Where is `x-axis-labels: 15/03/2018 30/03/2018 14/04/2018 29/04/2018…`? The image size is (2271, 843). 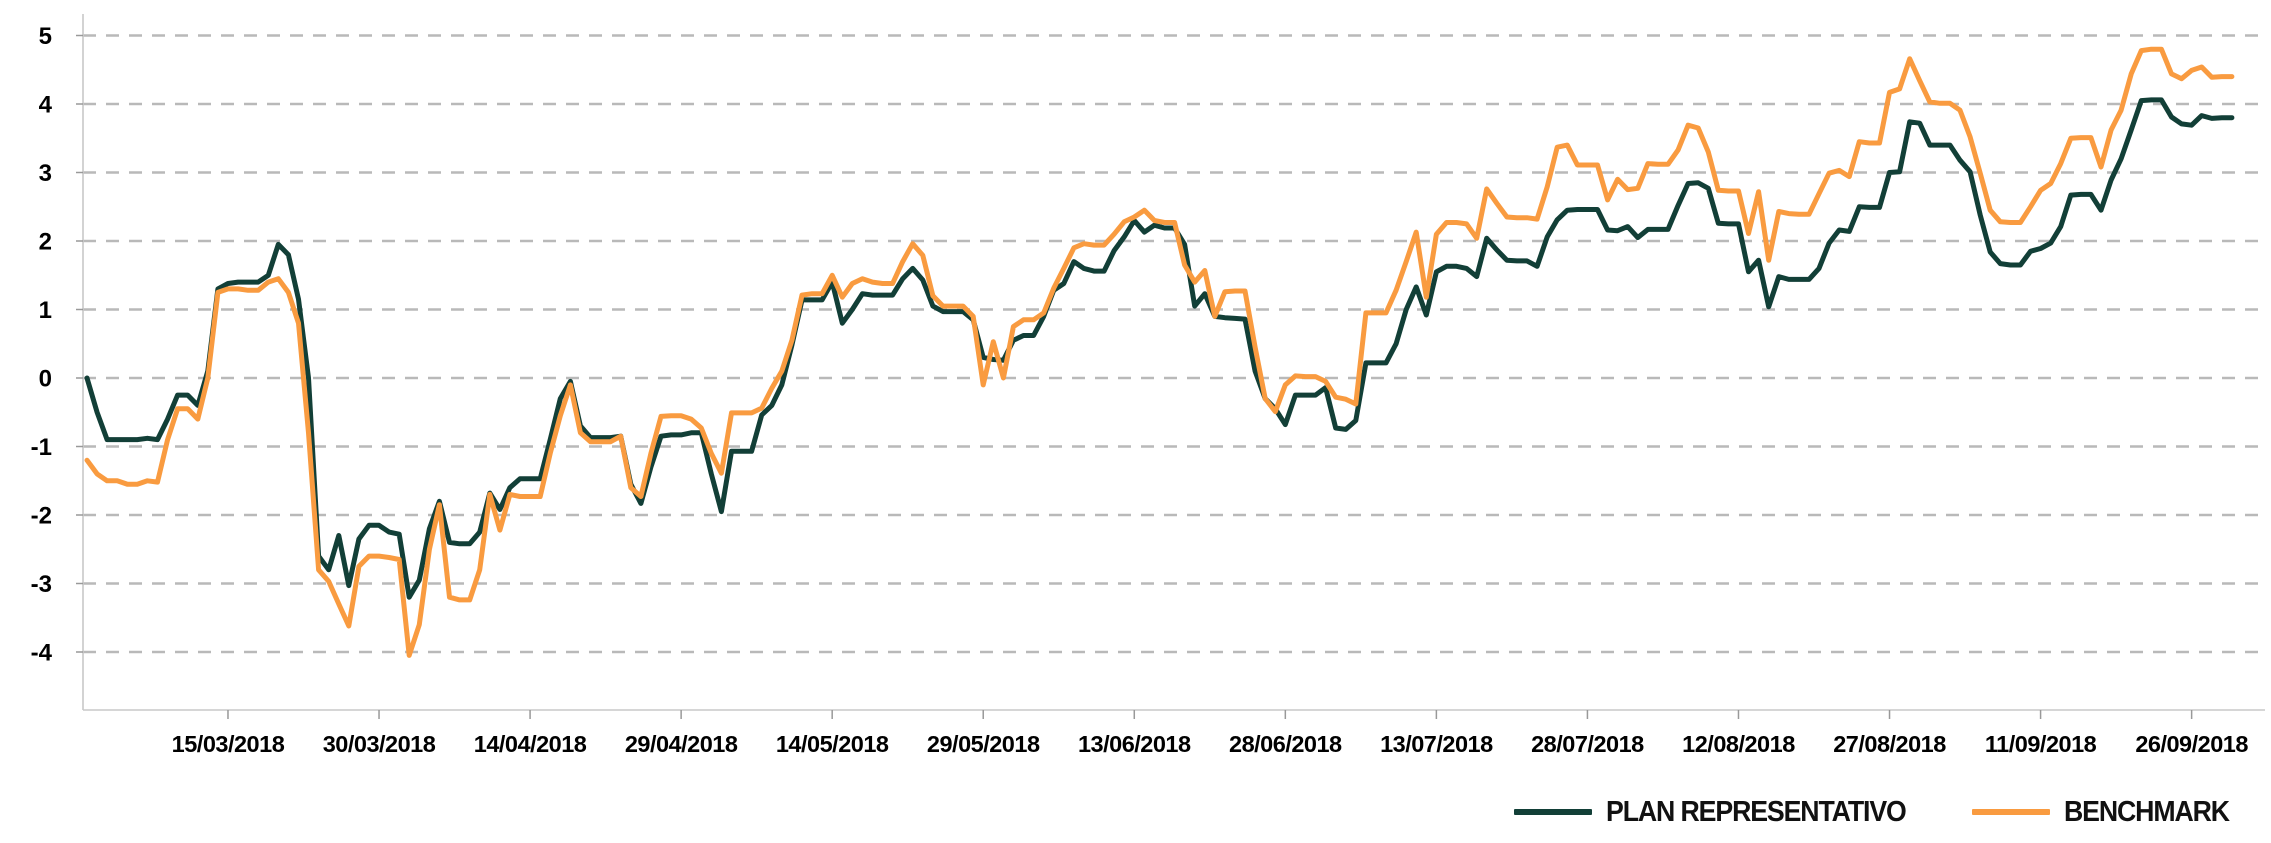
x-axis-labels: 15/03/2018 30/03/2018 14/04/2018 29/04/2018… is located at coordinates (1210, 744).